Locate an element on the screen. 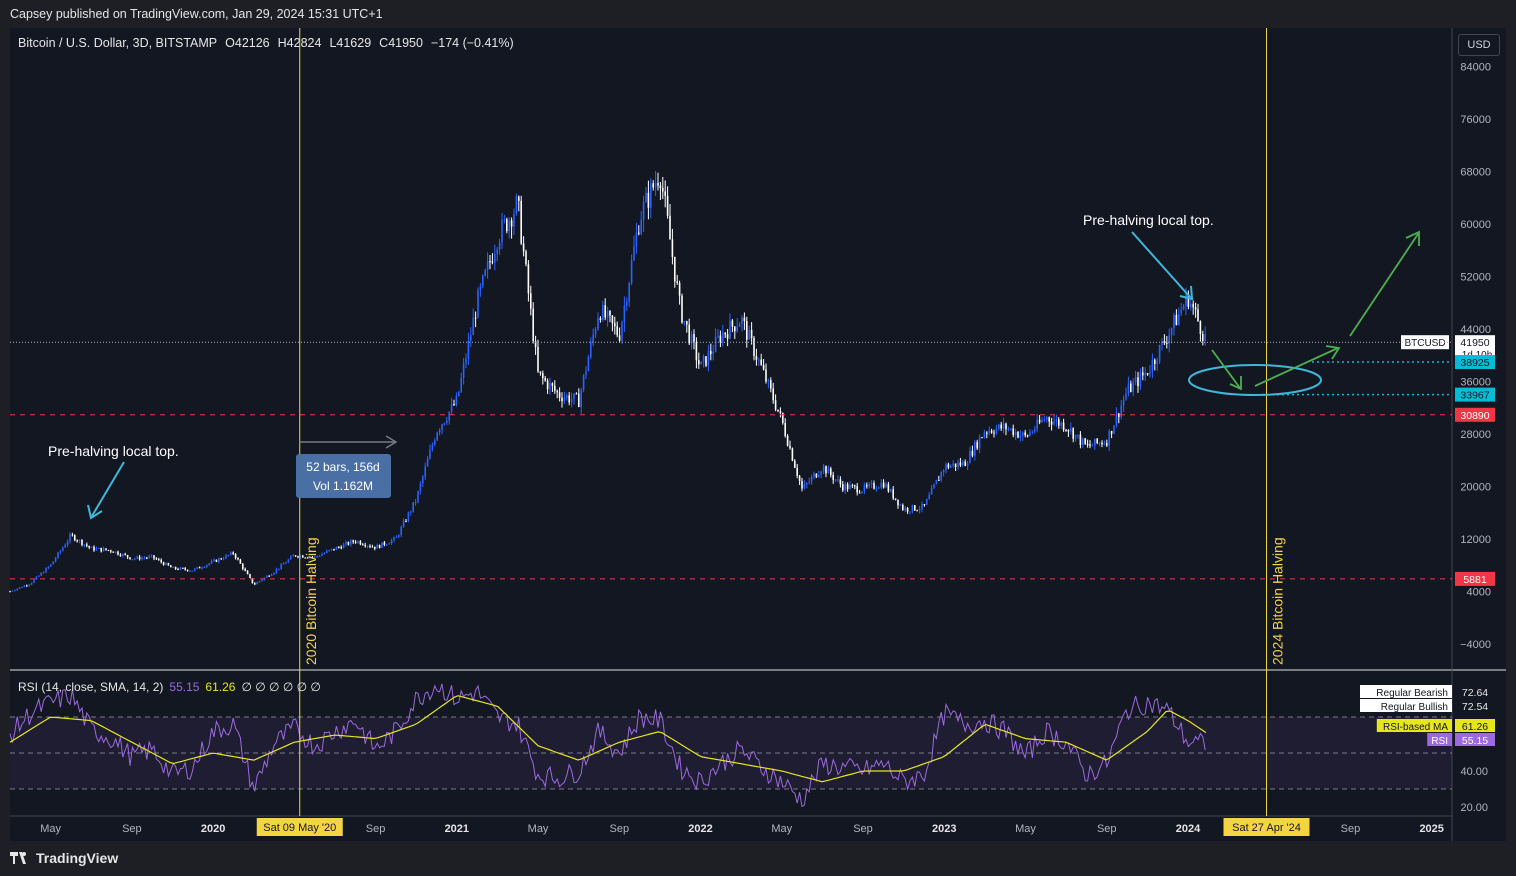 Image resolution: width=1516 pixels, height=876 pixels. halving-label-2024: 2024 Bitcoin Halving is located at coordinates (1278, 601).